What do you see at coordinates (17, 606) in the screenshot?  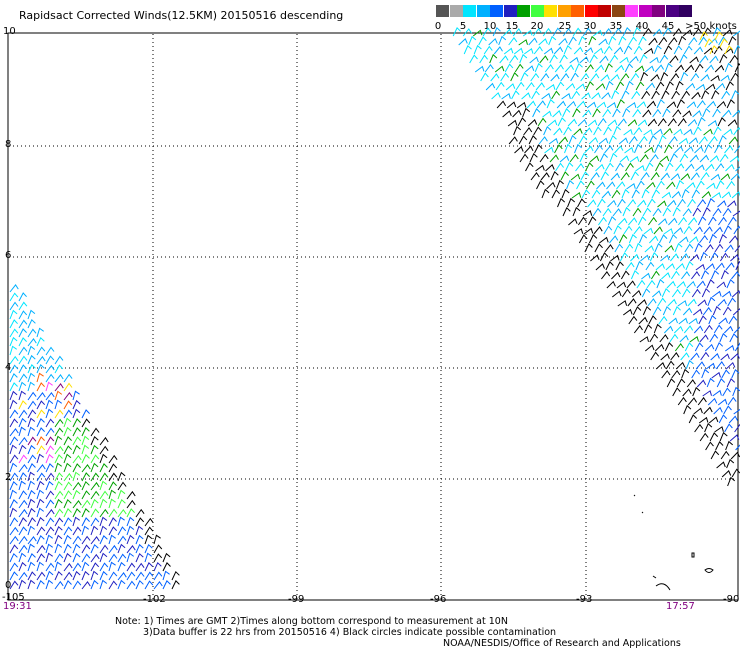 I see `time-left: 19:31` at bounding box center [17, 606].